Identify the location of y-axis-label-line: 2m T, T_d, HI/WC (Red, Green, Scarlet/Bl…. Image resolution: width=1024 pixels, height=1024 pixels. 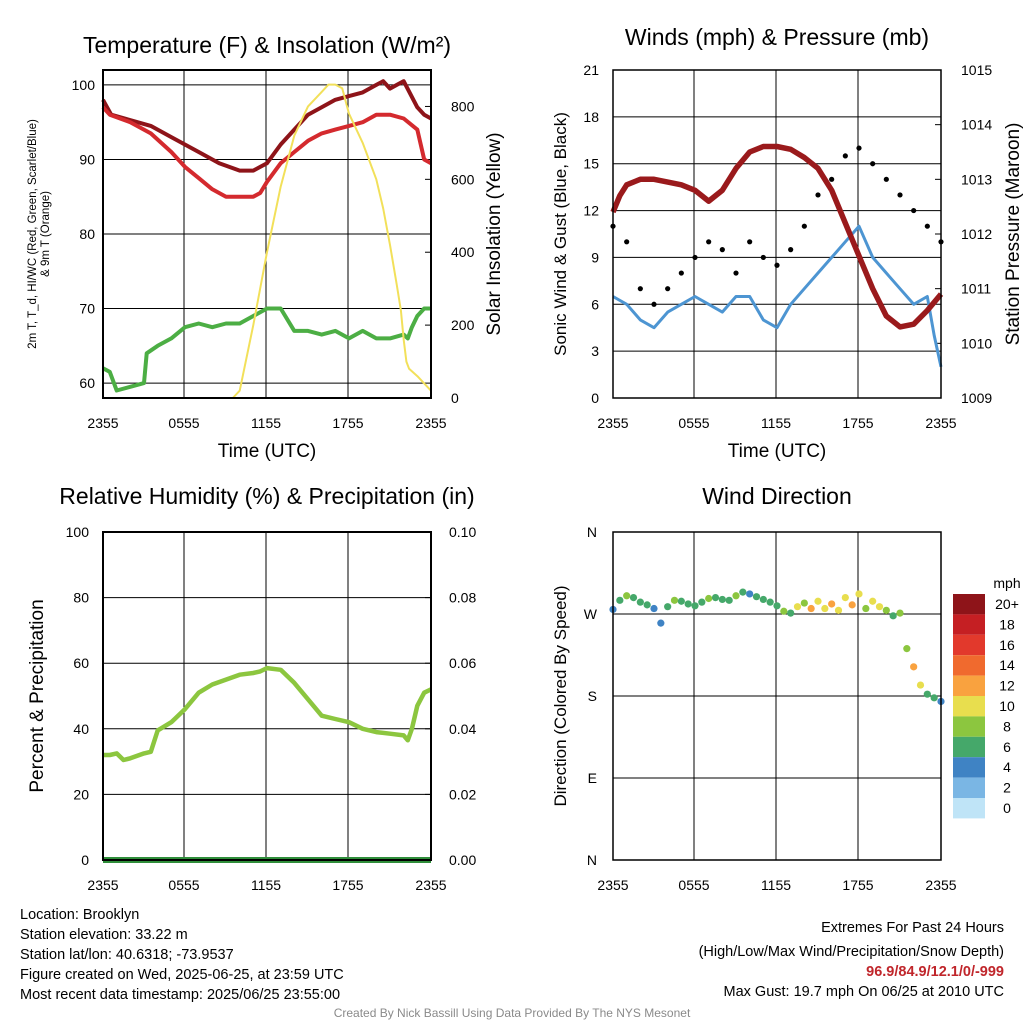
(33, 234).